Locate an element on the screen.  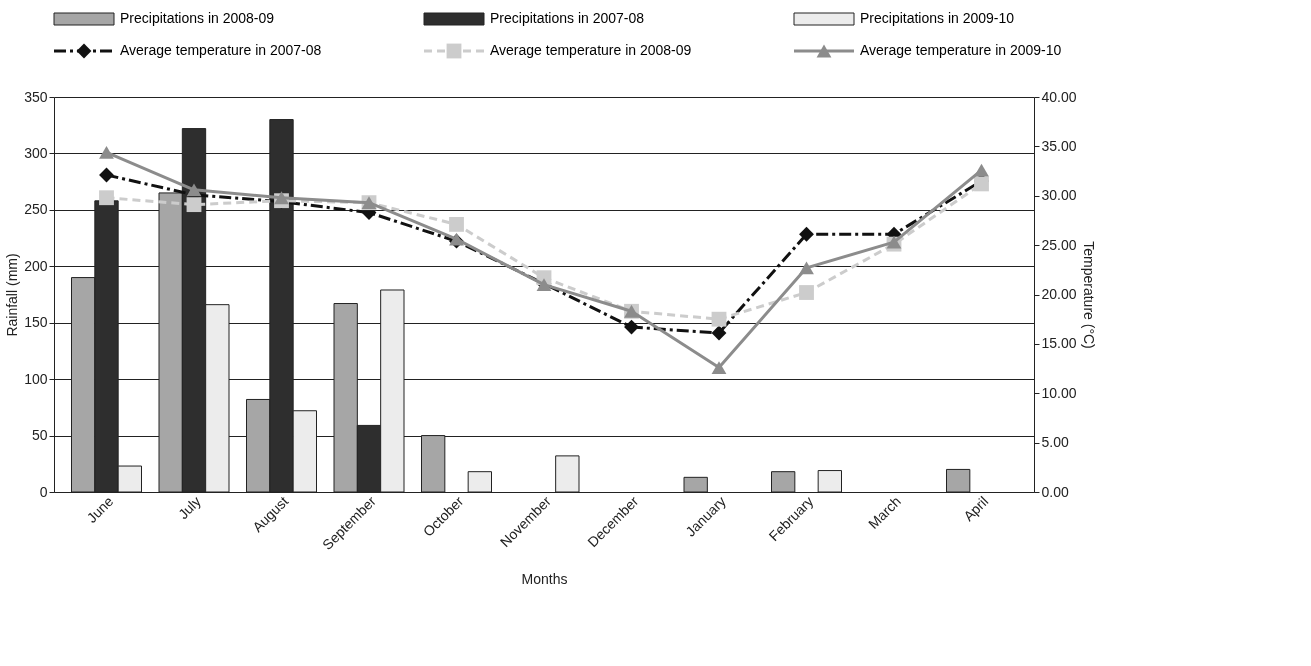
y2-tick-label: 5.00 is located at coordinates (1055, 442).